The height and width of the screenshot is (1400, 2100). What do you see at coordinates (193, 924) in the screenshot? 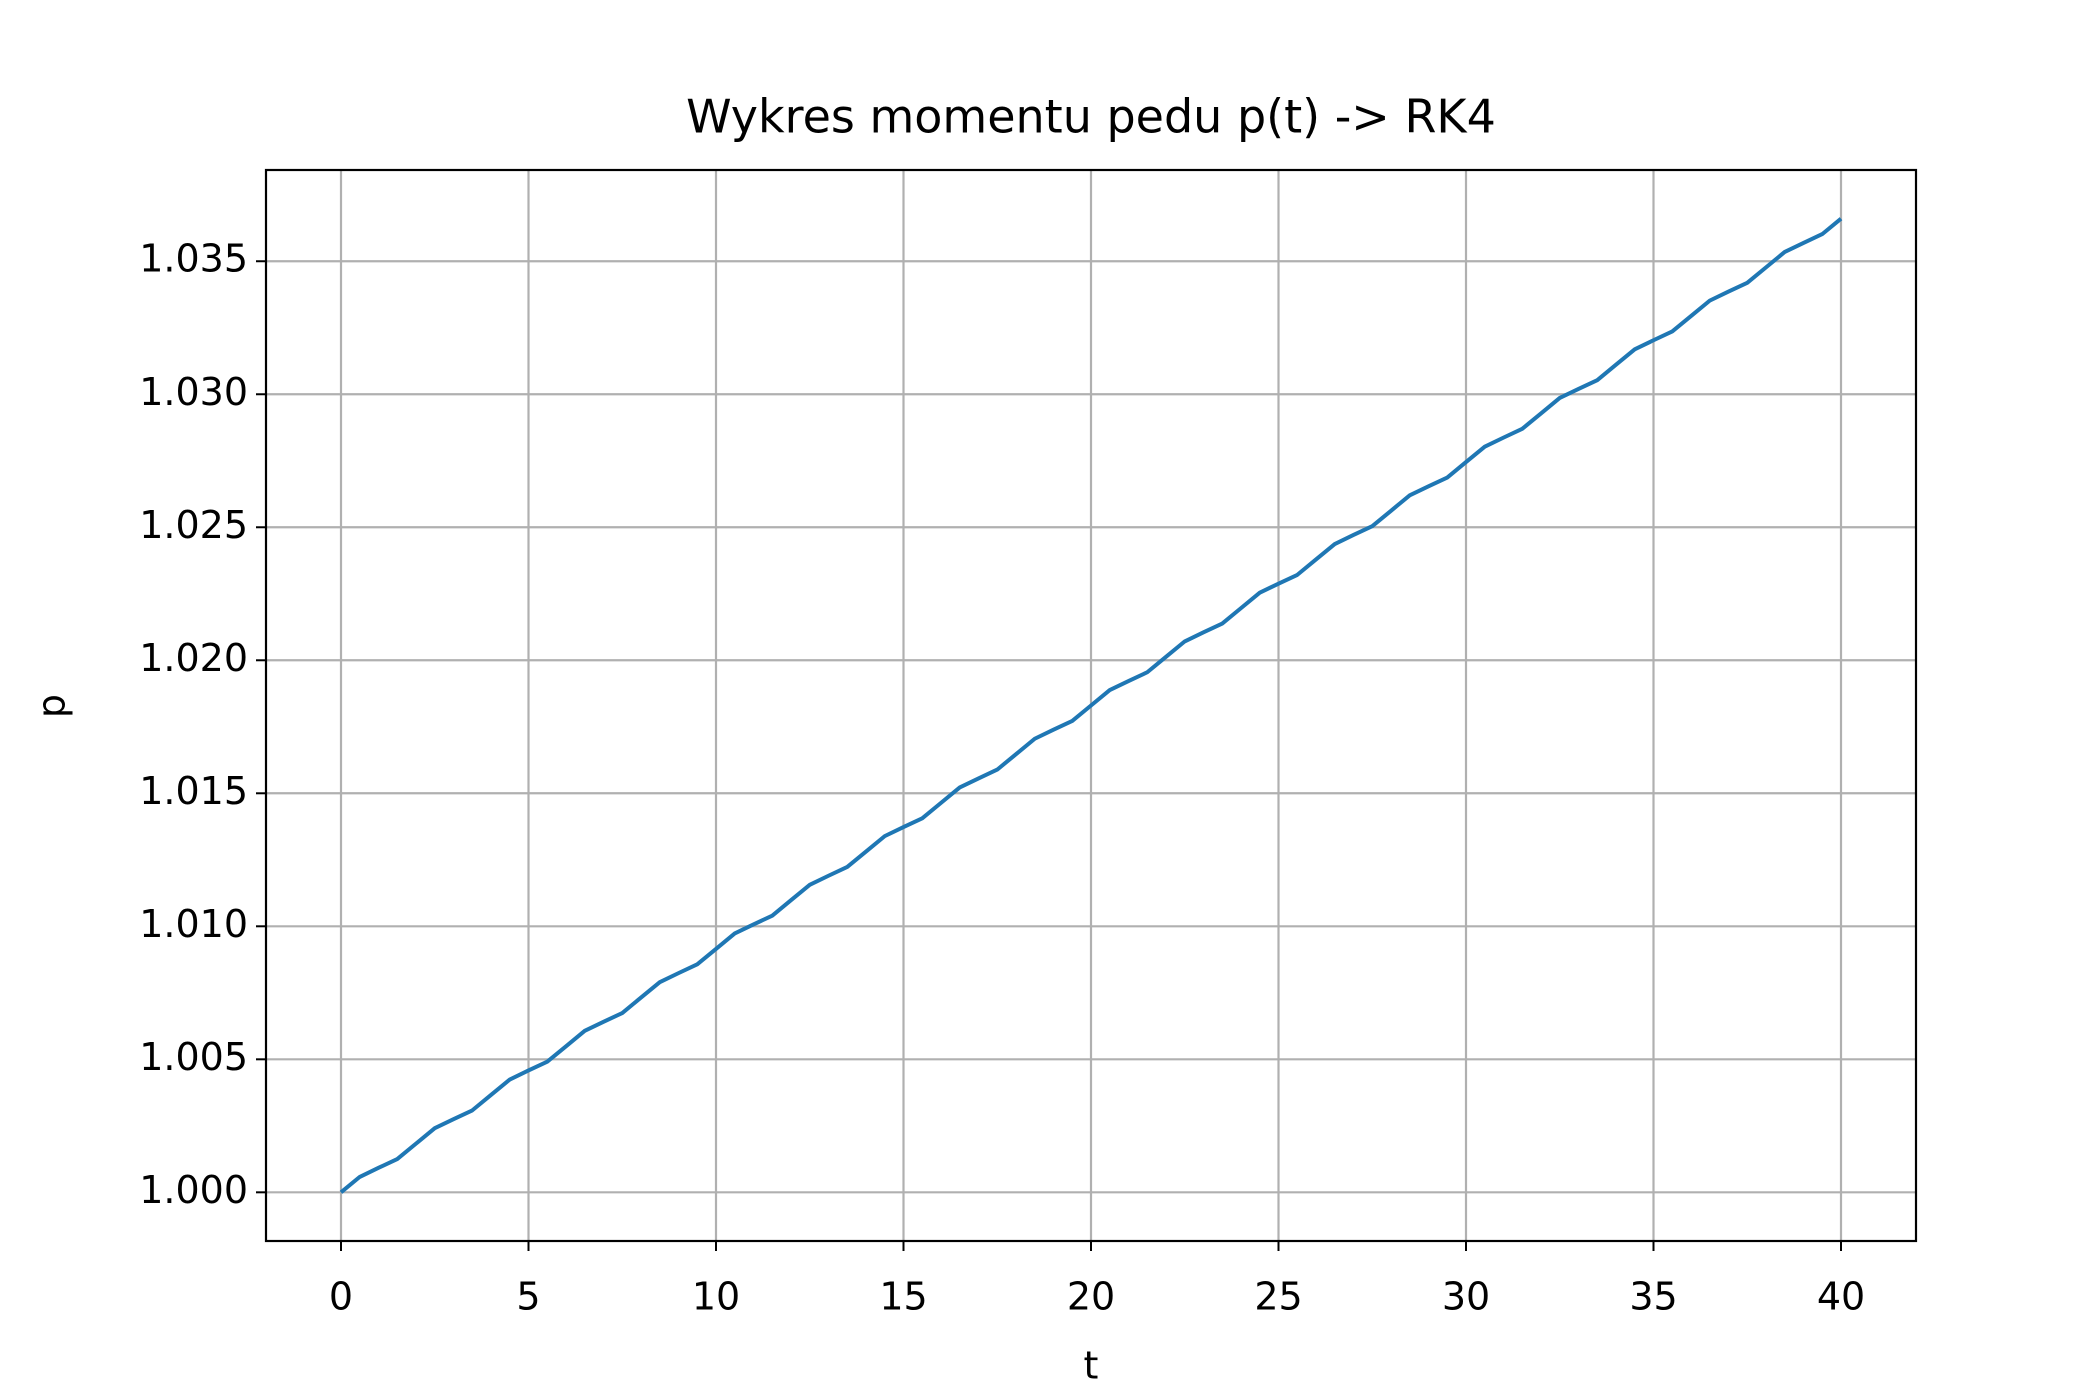
I see `y-tick-label: 1.010` at bounding box center [193, 924].